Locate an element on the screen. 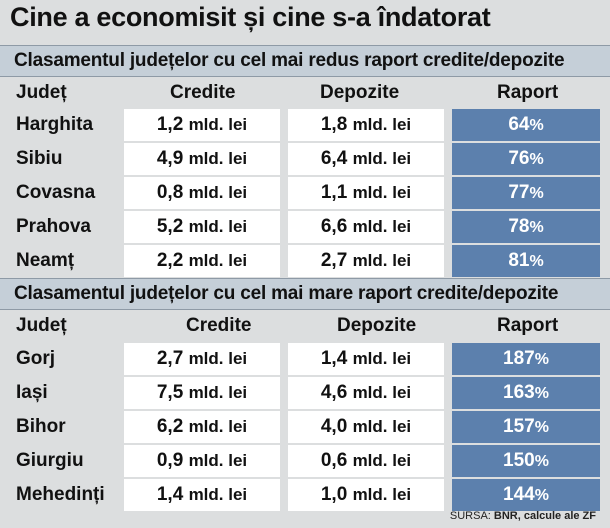 The image size is (610, 528). depozite-value: 4,0 is located at coordinates (334, 426).